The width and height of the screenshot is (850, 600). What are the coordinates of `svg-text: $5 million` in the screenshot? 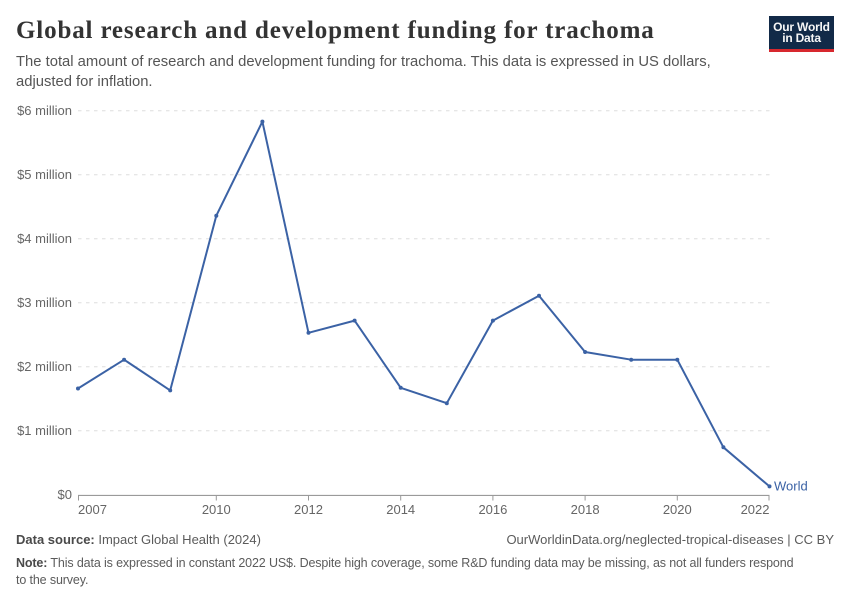 It's located at (44, 174).